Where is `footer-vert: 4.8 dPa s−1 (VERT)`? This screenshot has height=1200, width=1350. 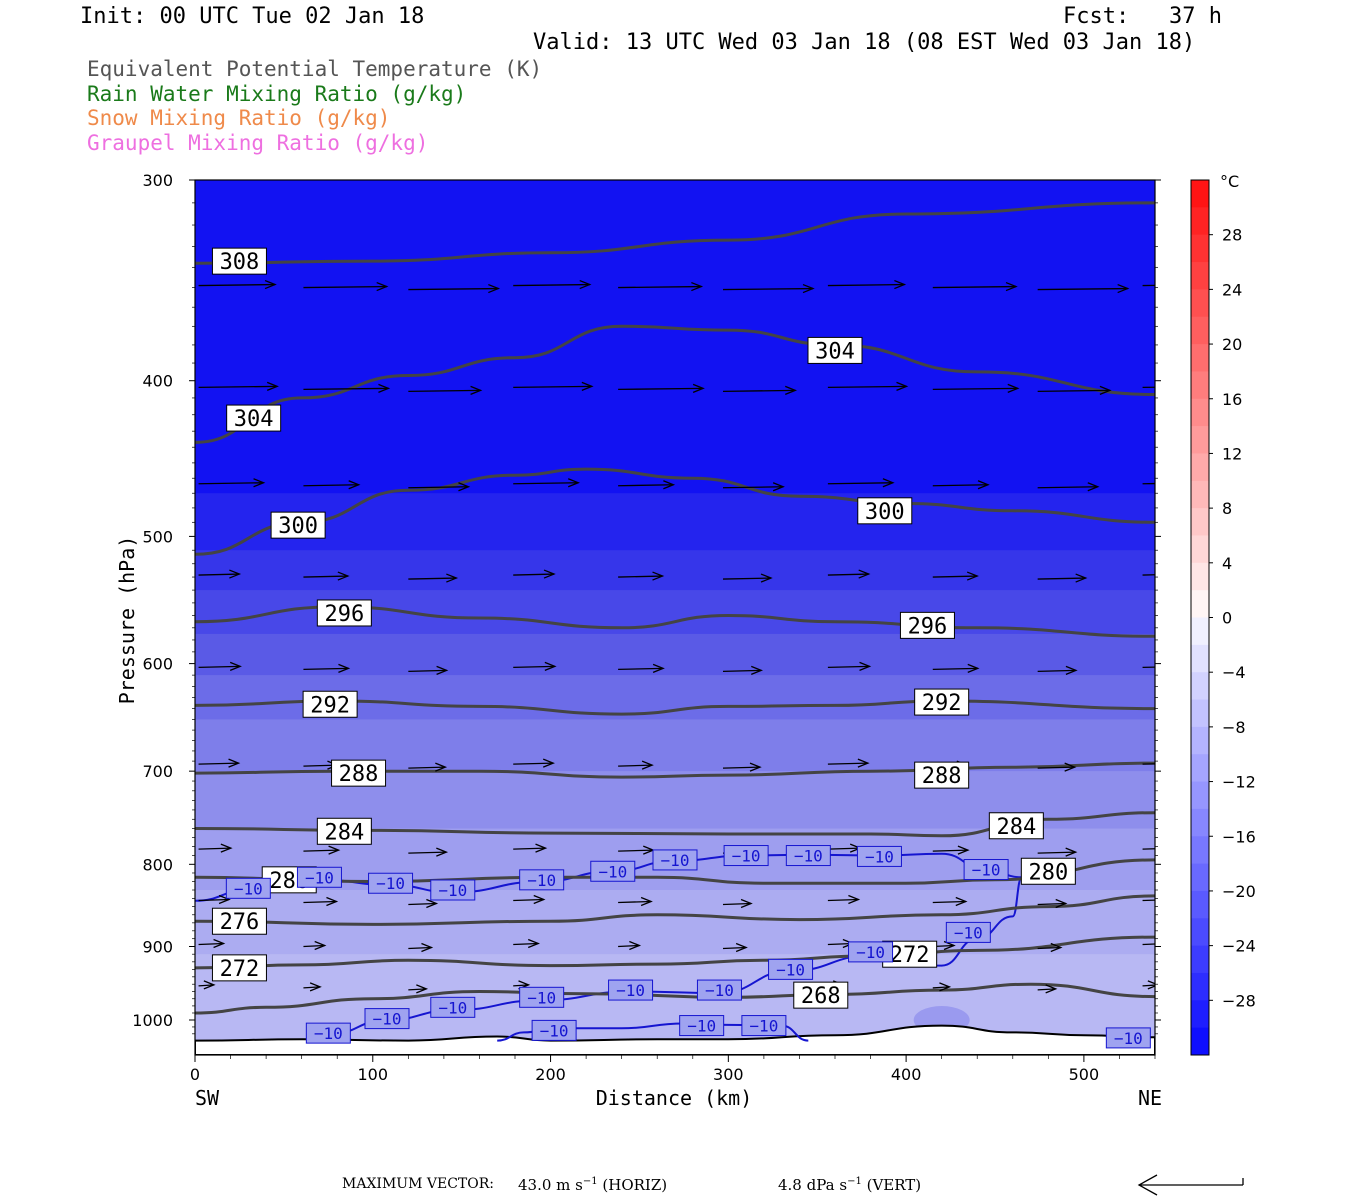
footer-vert: 4.8 dPa s−1 (VERT) is located at coordinates (850, 1185).